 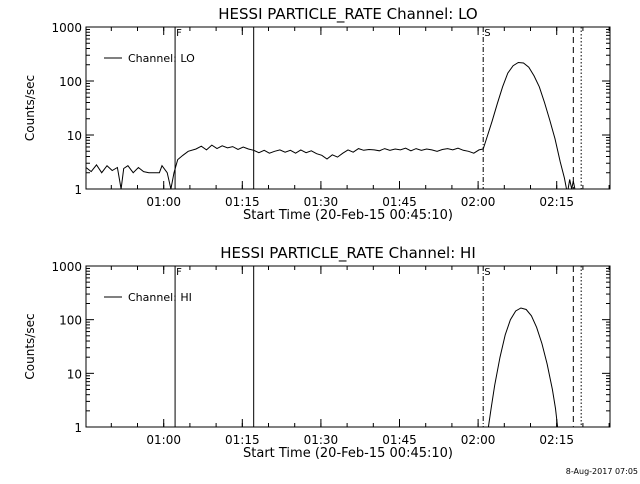 I want to click on series-line, so click(x=523, y=367).